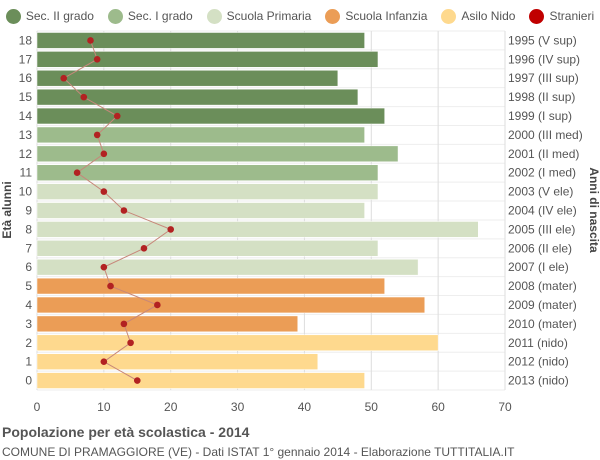 The width and height of the screenshot is (600, 460). Describe the element at coordinates (28, 305) in the screenshot. I see `age-tick-label: 4` at that location.